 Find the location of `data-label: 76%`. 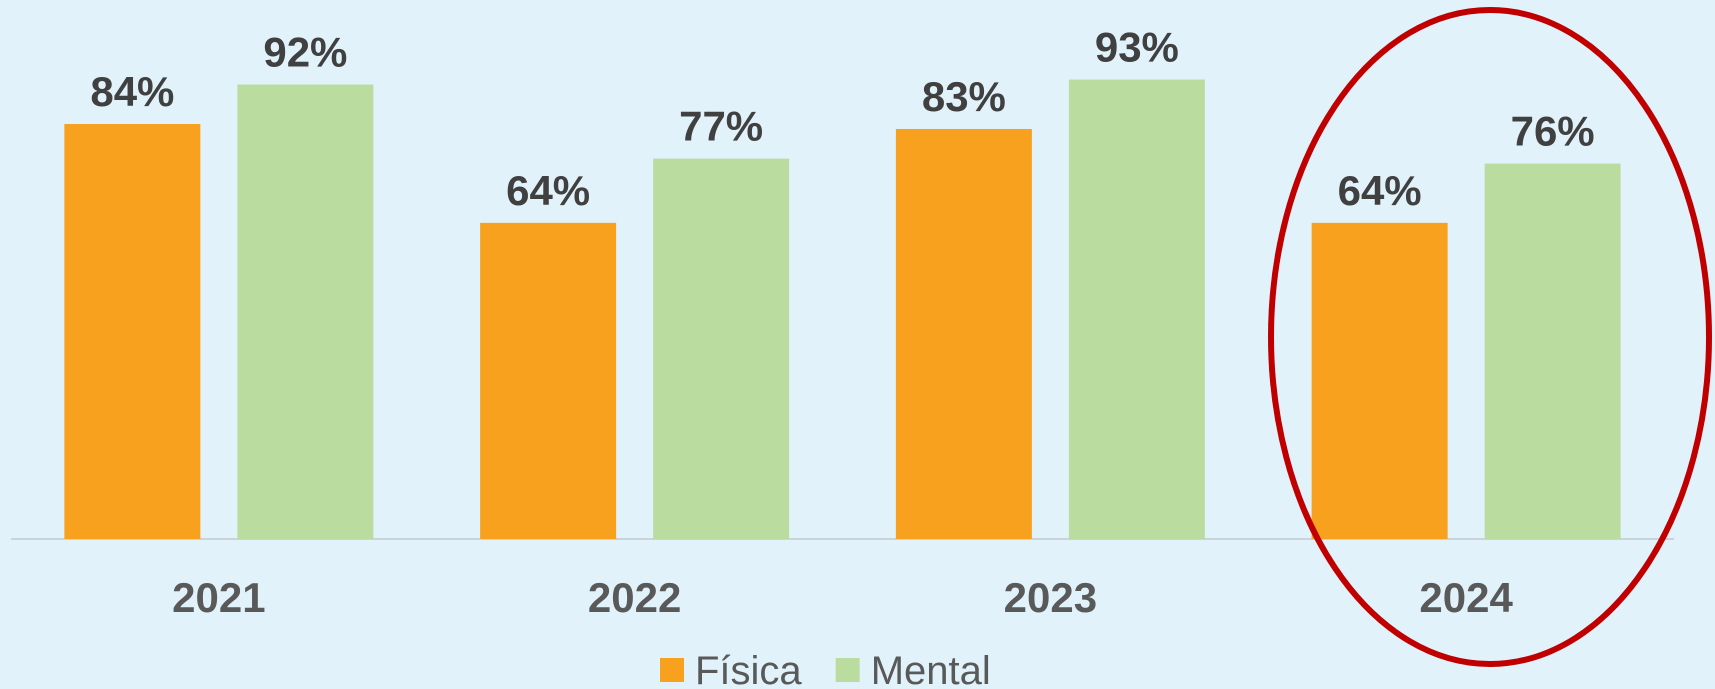

data-label: 76% is located at coordinates (1553, 131).